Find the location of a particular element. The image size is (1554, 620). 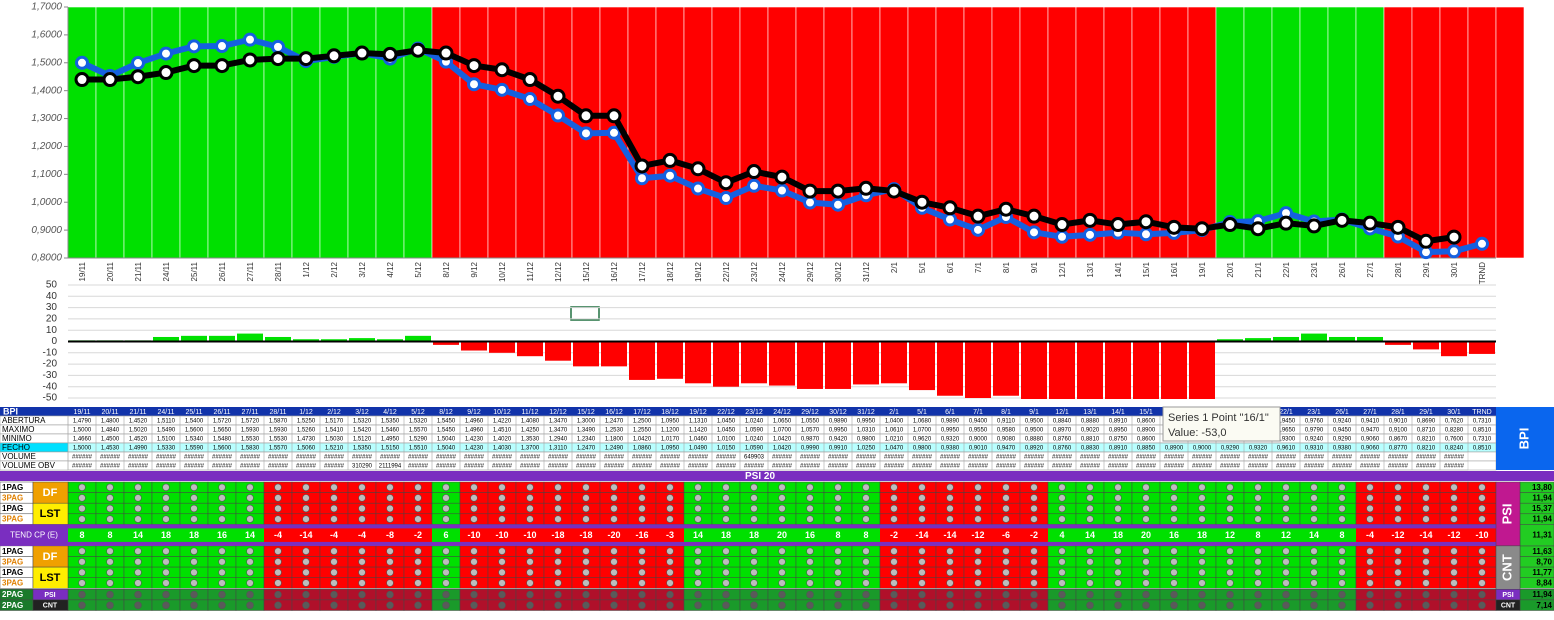

table-cell-text: 1,5150 is located at coordinates (390, 449).